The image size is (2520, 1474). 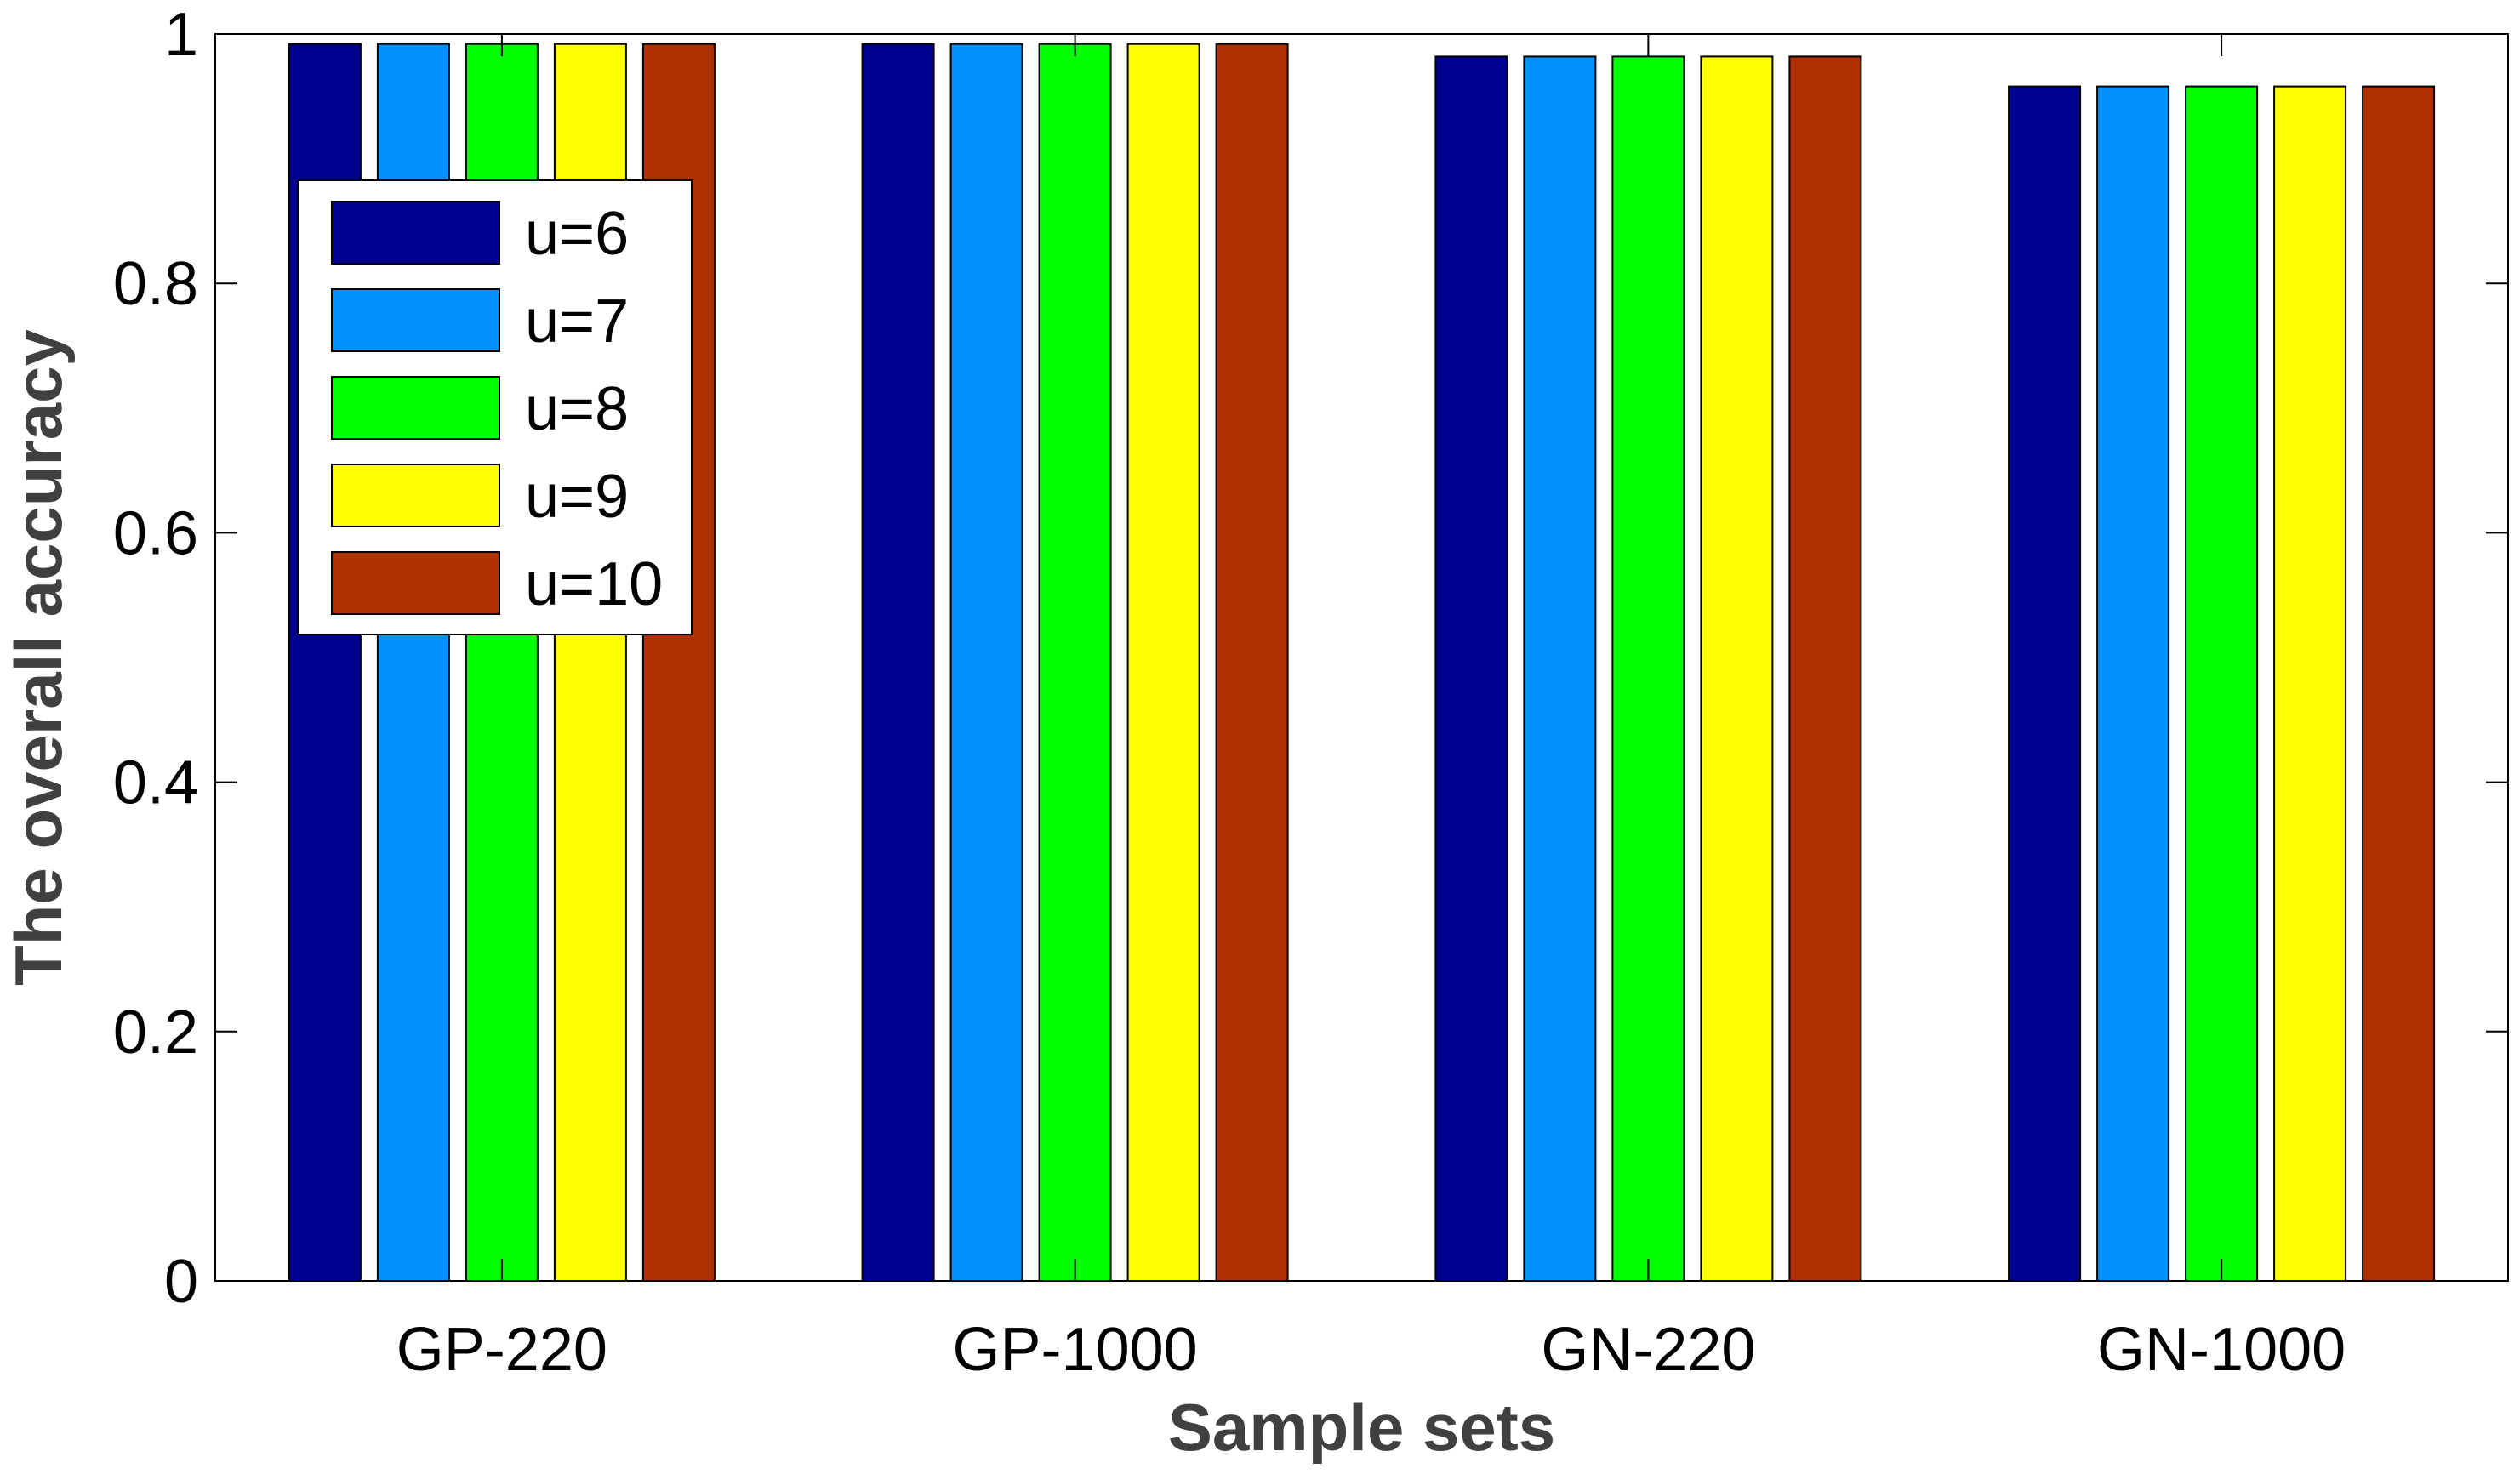 I want to click on x-axis-title: Sample sets, so click(x=1362, y=1427).